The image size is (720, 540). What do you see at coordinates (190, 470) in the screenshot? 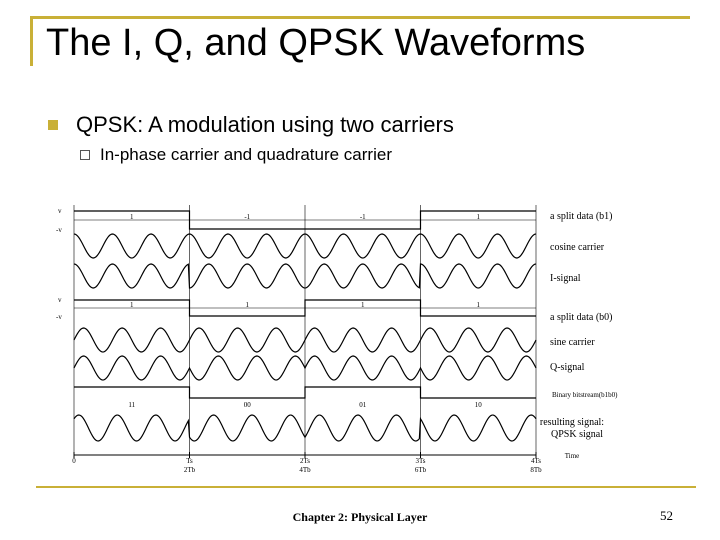
I see `time-tick-sublabel: 2Tb` at bounding box center [190, 470].